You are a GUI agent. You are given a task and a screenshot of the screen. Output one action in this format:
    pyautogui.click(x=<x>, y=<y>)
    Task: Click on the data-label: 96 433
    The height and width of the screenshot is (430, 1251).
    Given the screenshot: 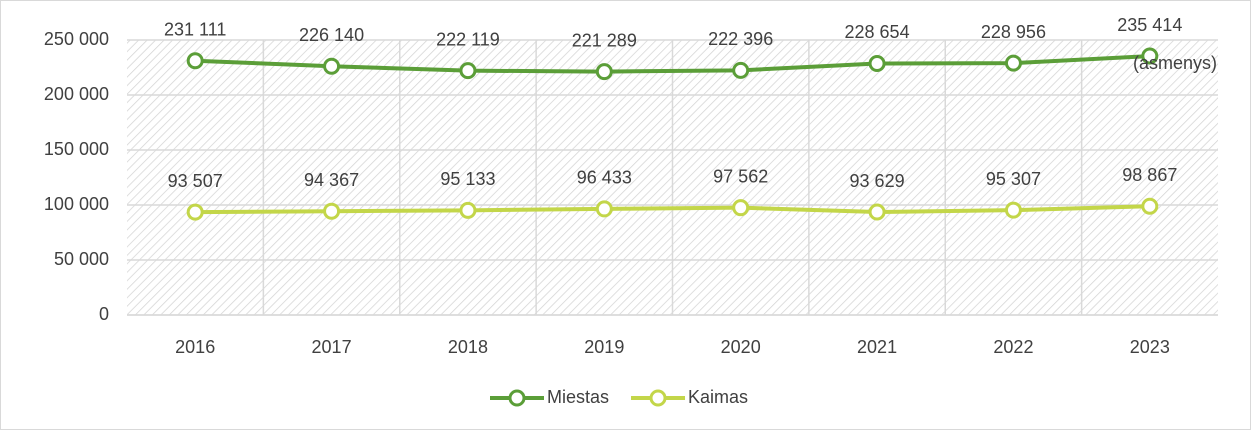 What is the action you would take?
    pyautogui.click(x=604, y=178)
    